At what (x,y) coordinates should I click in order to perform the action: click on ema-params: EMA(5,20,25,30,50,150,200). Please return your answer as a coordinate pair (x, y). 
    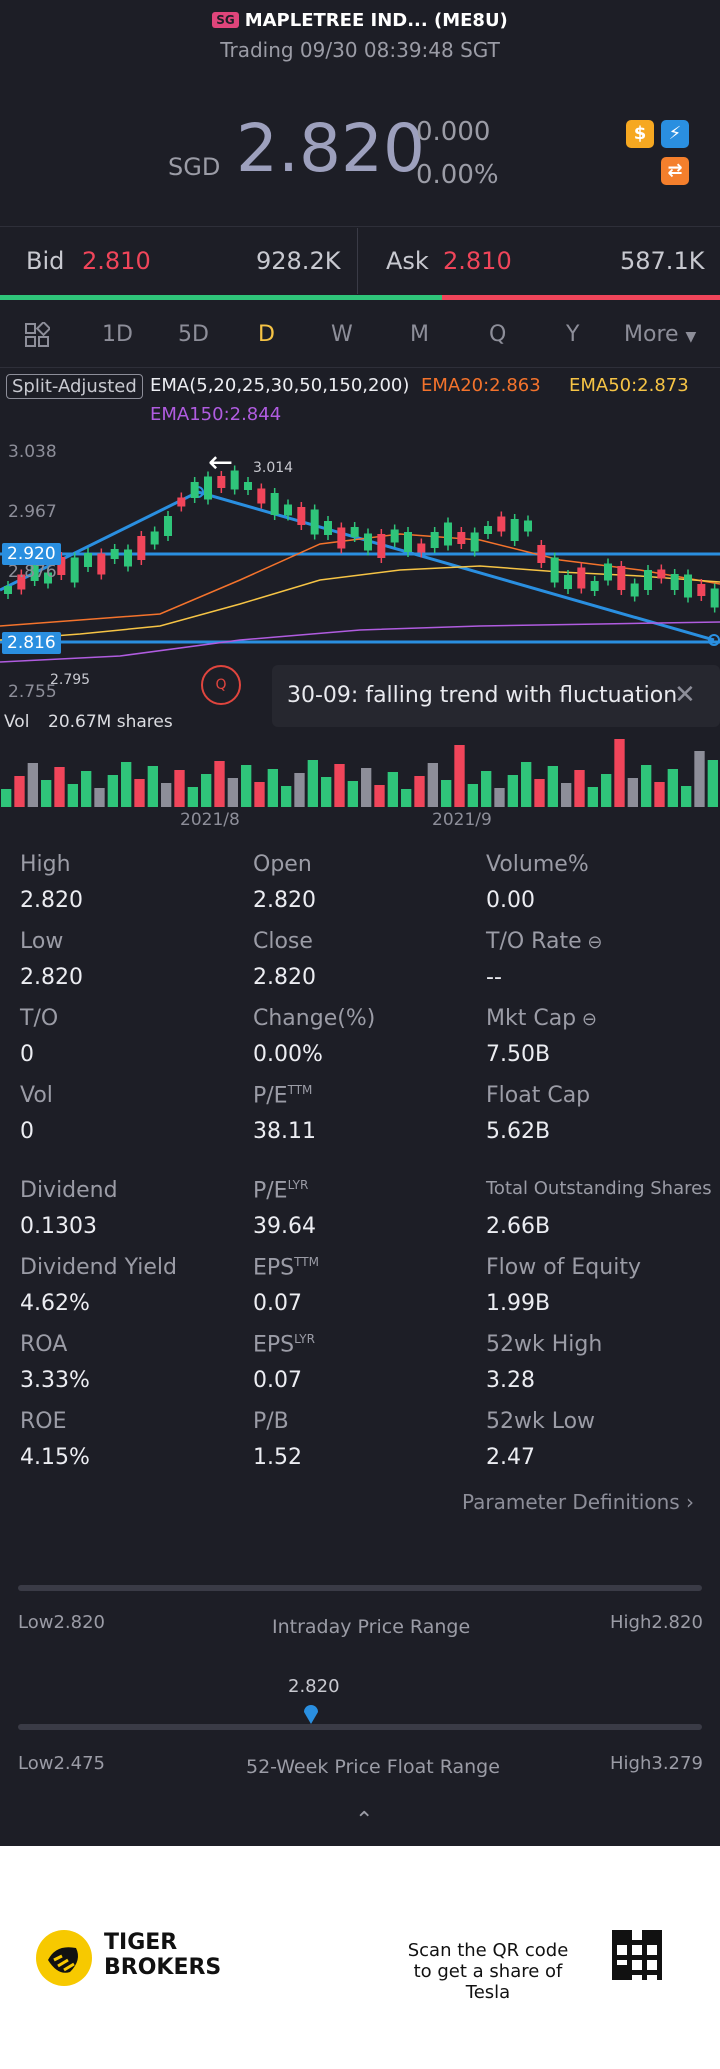
    Looking at the image, I should click on (280, 385).